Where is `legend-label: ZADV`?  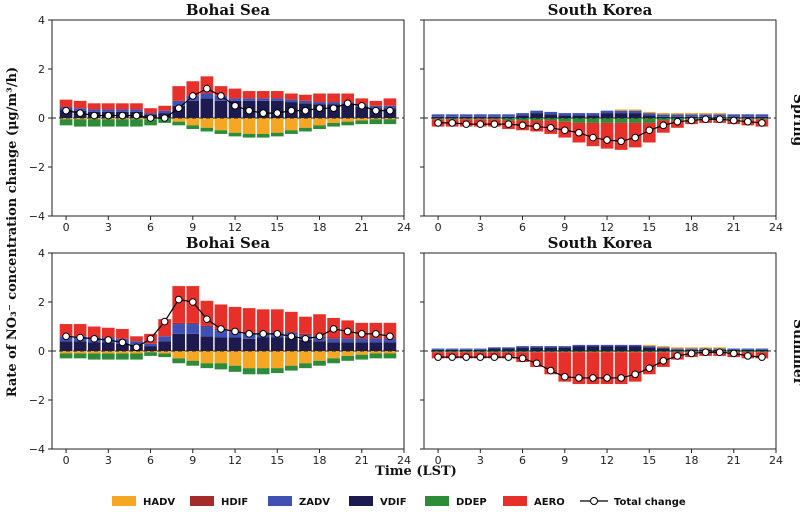 legend-label: ZADV is located at coordinates (314, 502).